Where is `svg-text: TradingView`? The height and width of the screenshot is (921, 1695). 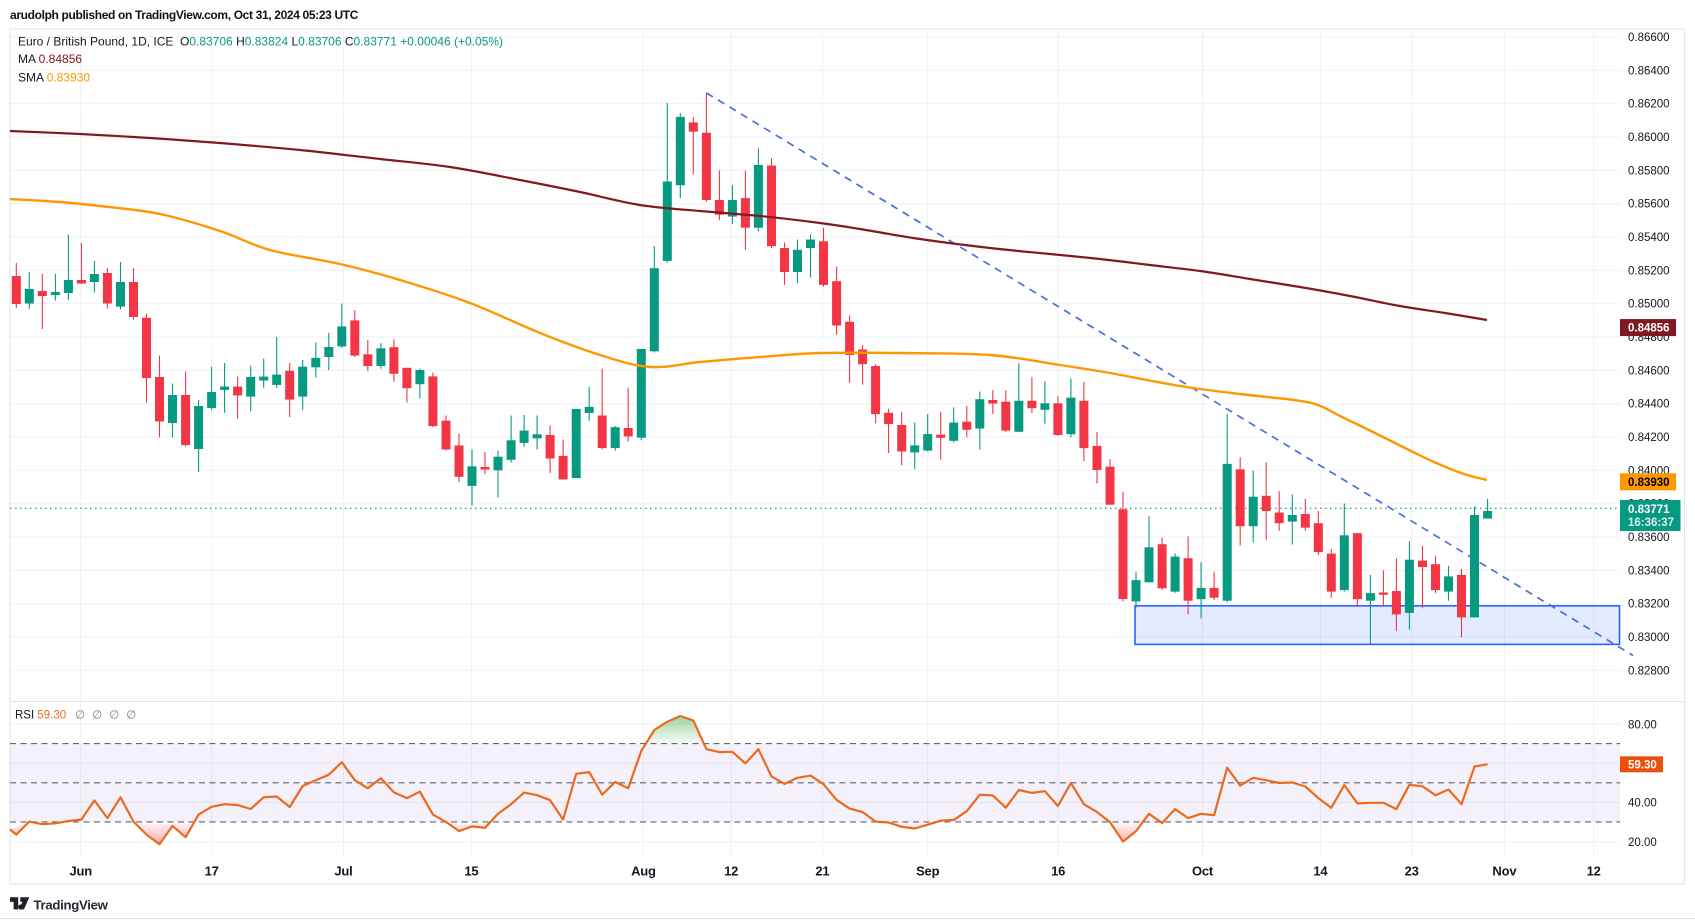 svg-text: TradingView is located at coordinates (71, 904).